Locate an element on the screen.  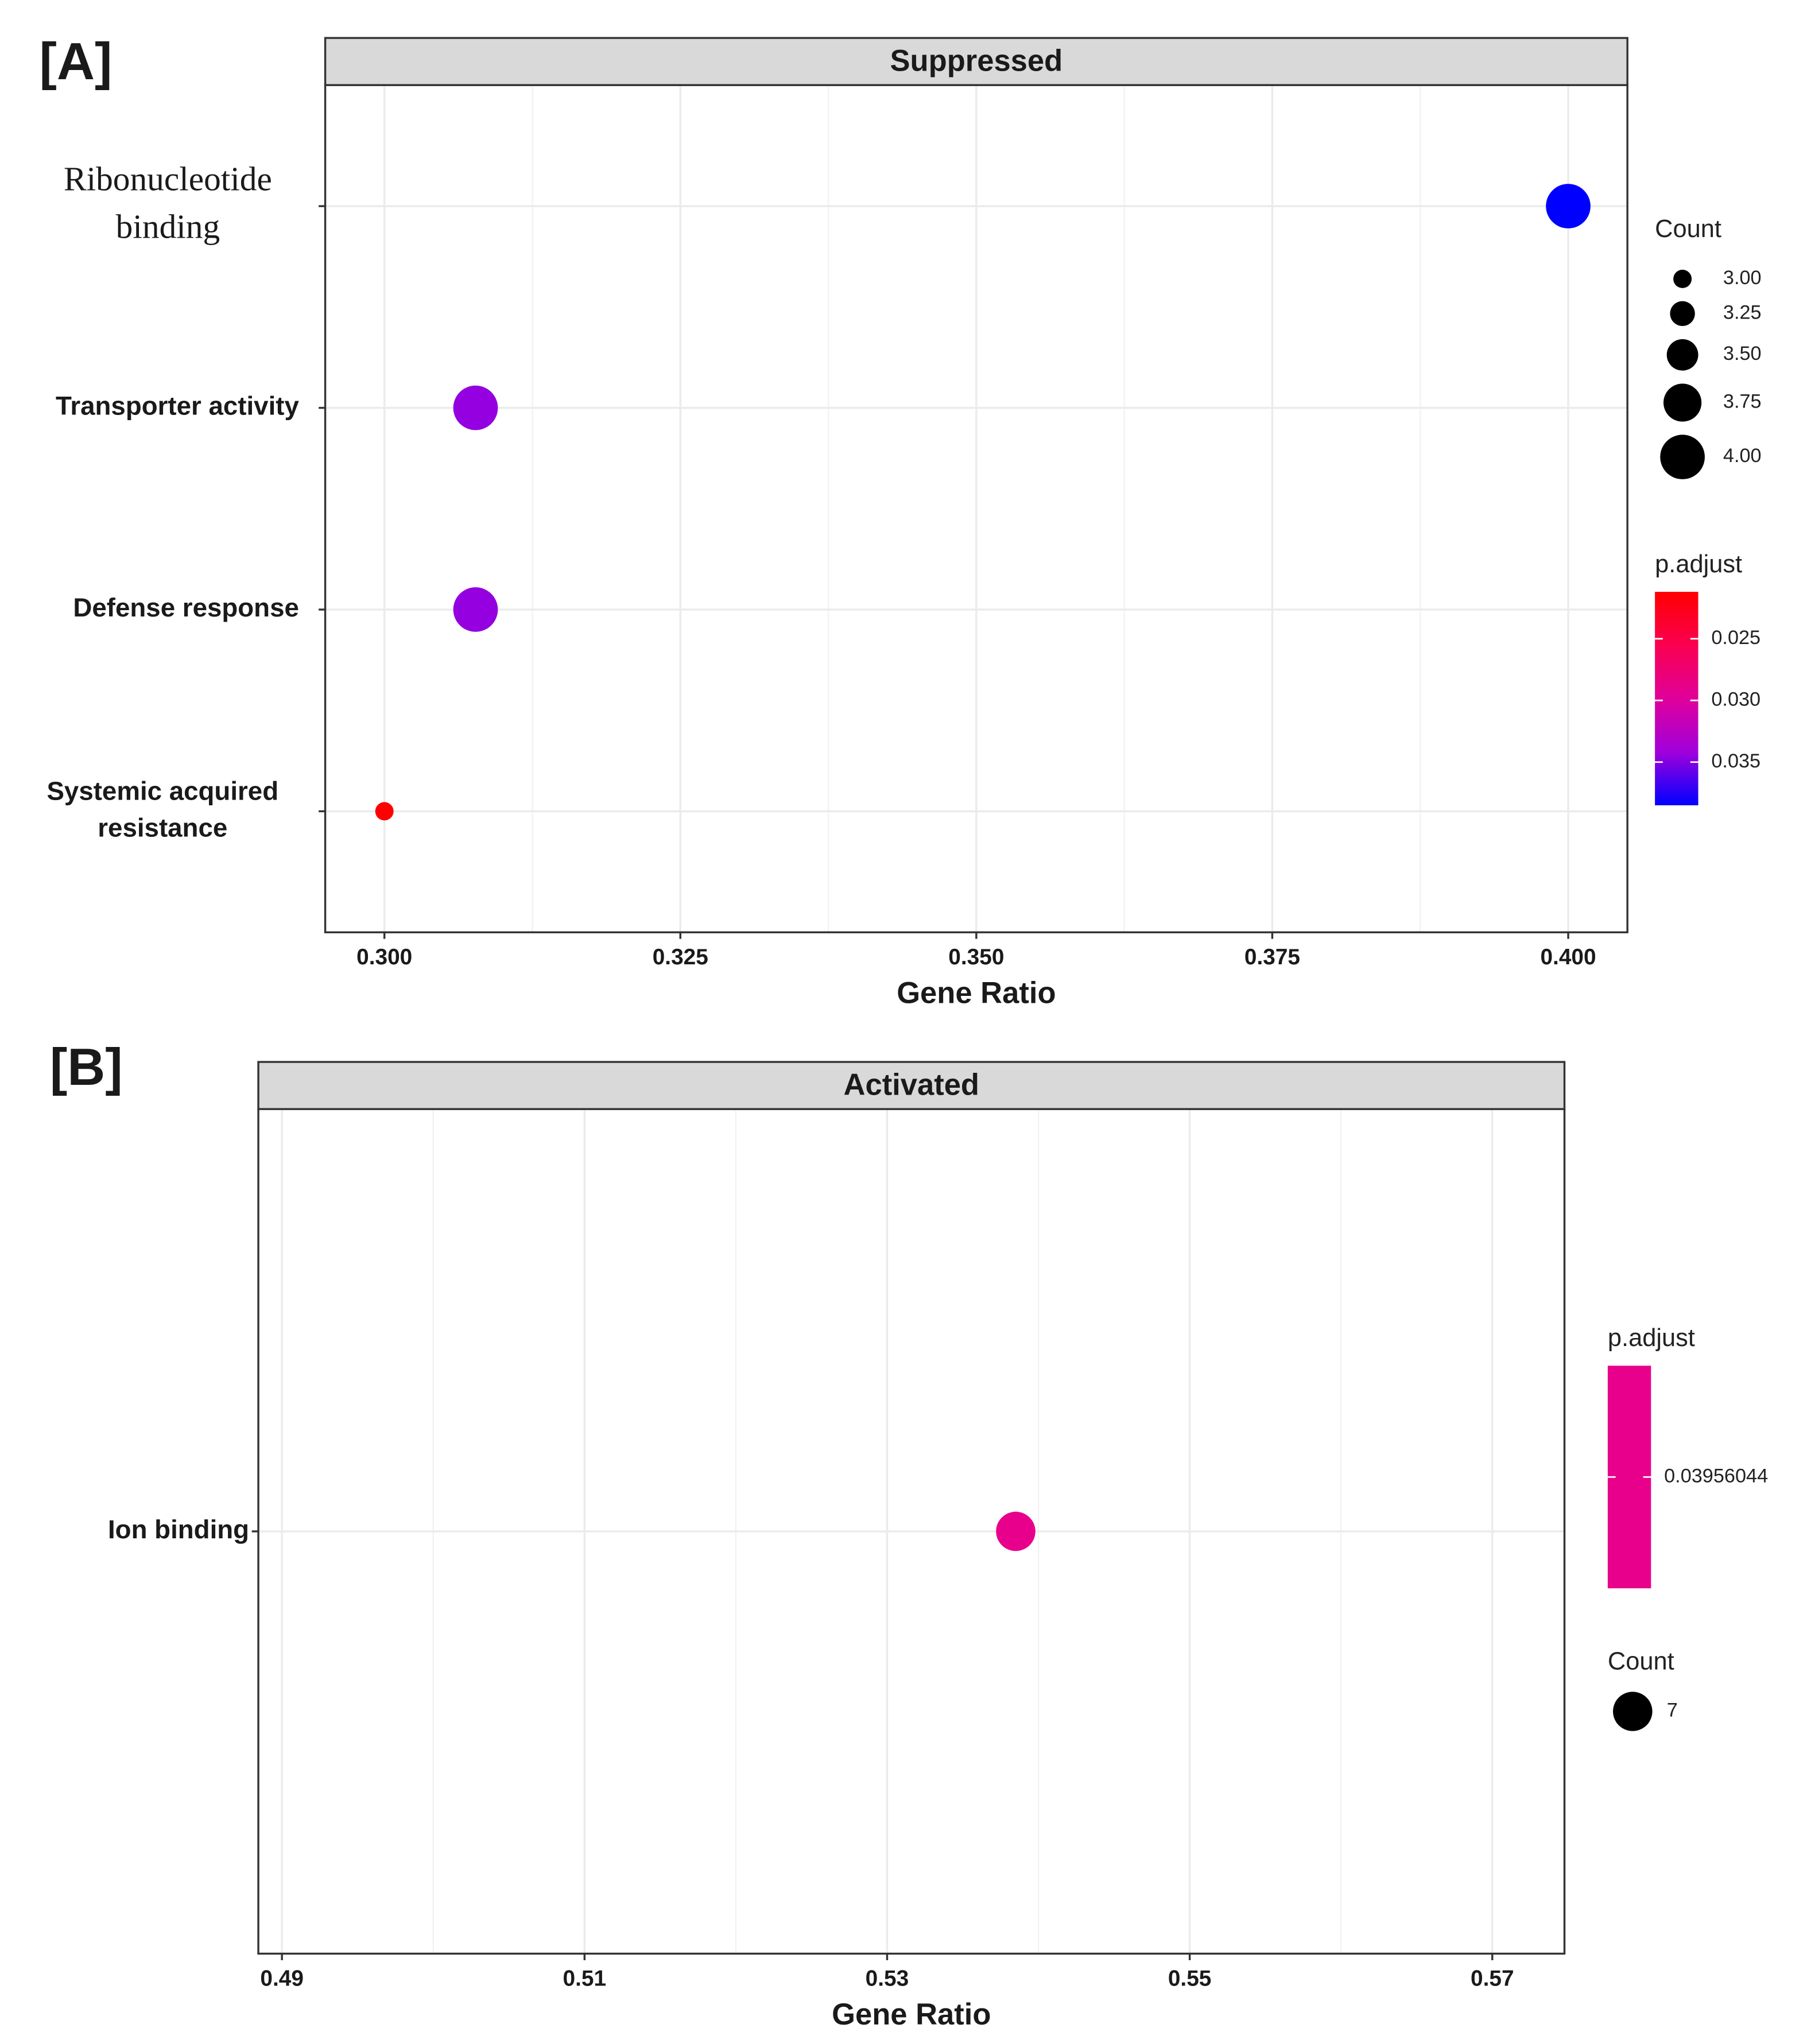
colorbar-label: 0.025 is located at coordinates (1735, 638).